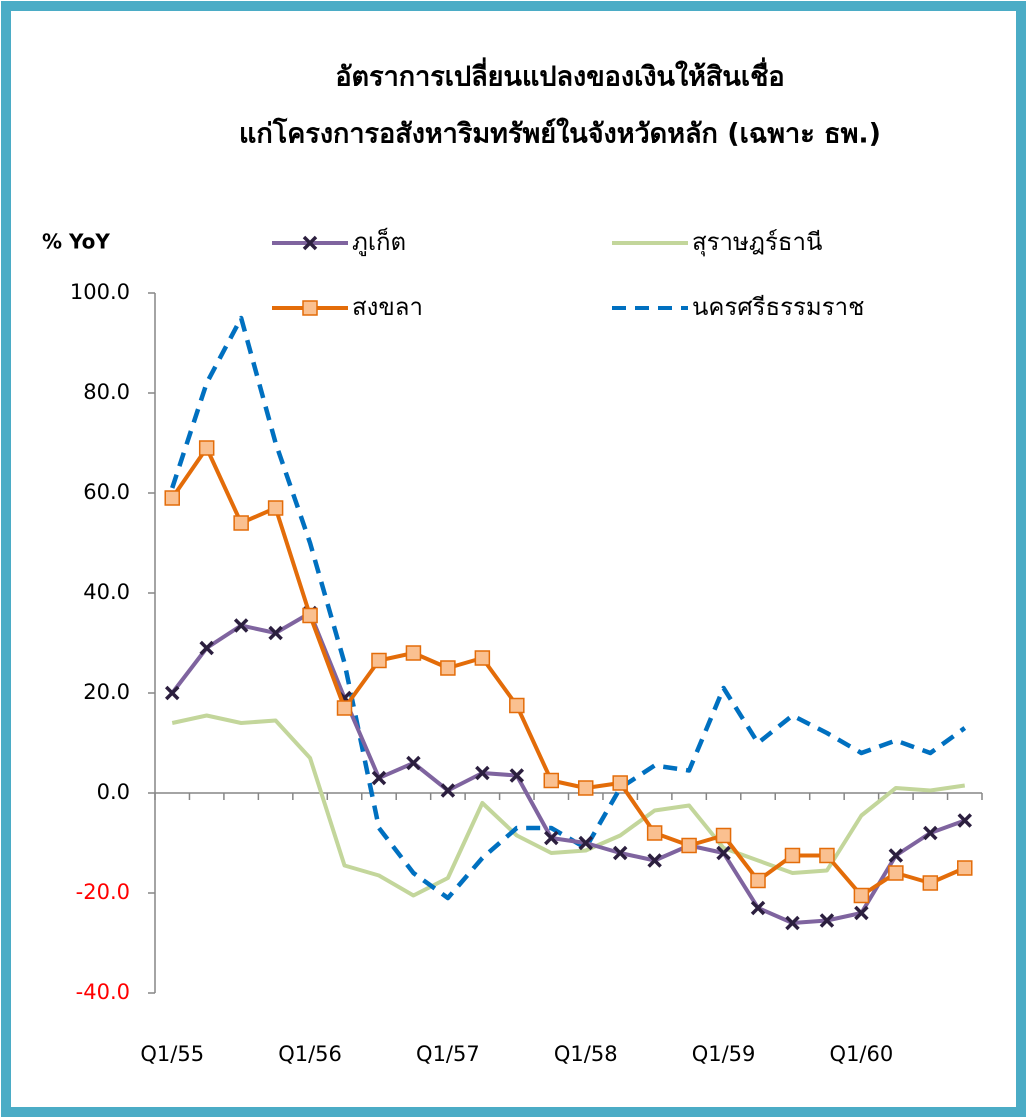 The height and width of the screenshot is (1118, 1027). I want to click on legend-label: นครศรีธรรมราช, so click(778, 307).